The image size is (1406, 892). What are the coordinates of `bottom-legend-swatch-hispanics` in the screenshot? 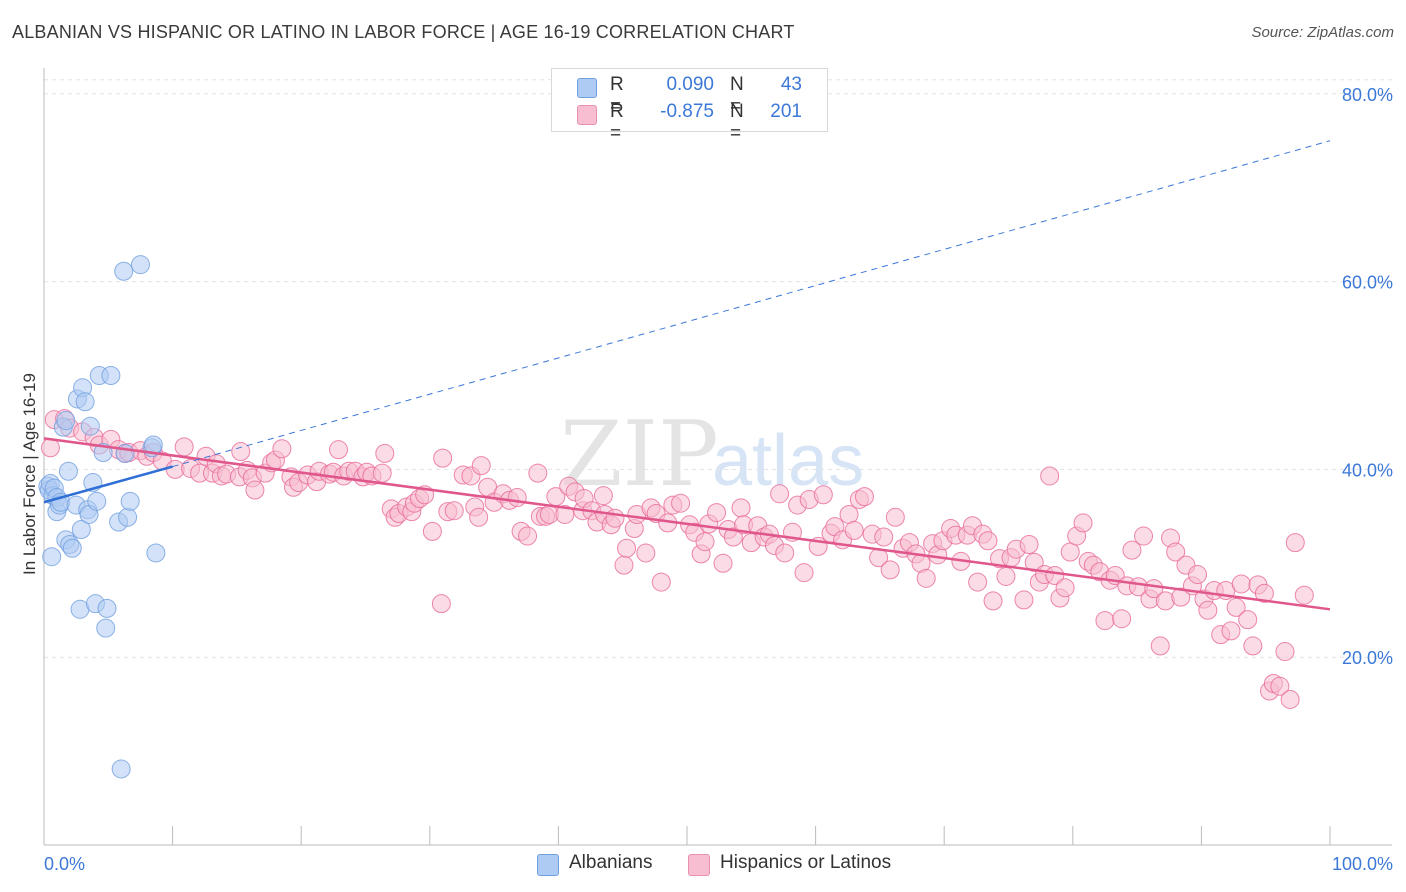 It's located at (699, 865).